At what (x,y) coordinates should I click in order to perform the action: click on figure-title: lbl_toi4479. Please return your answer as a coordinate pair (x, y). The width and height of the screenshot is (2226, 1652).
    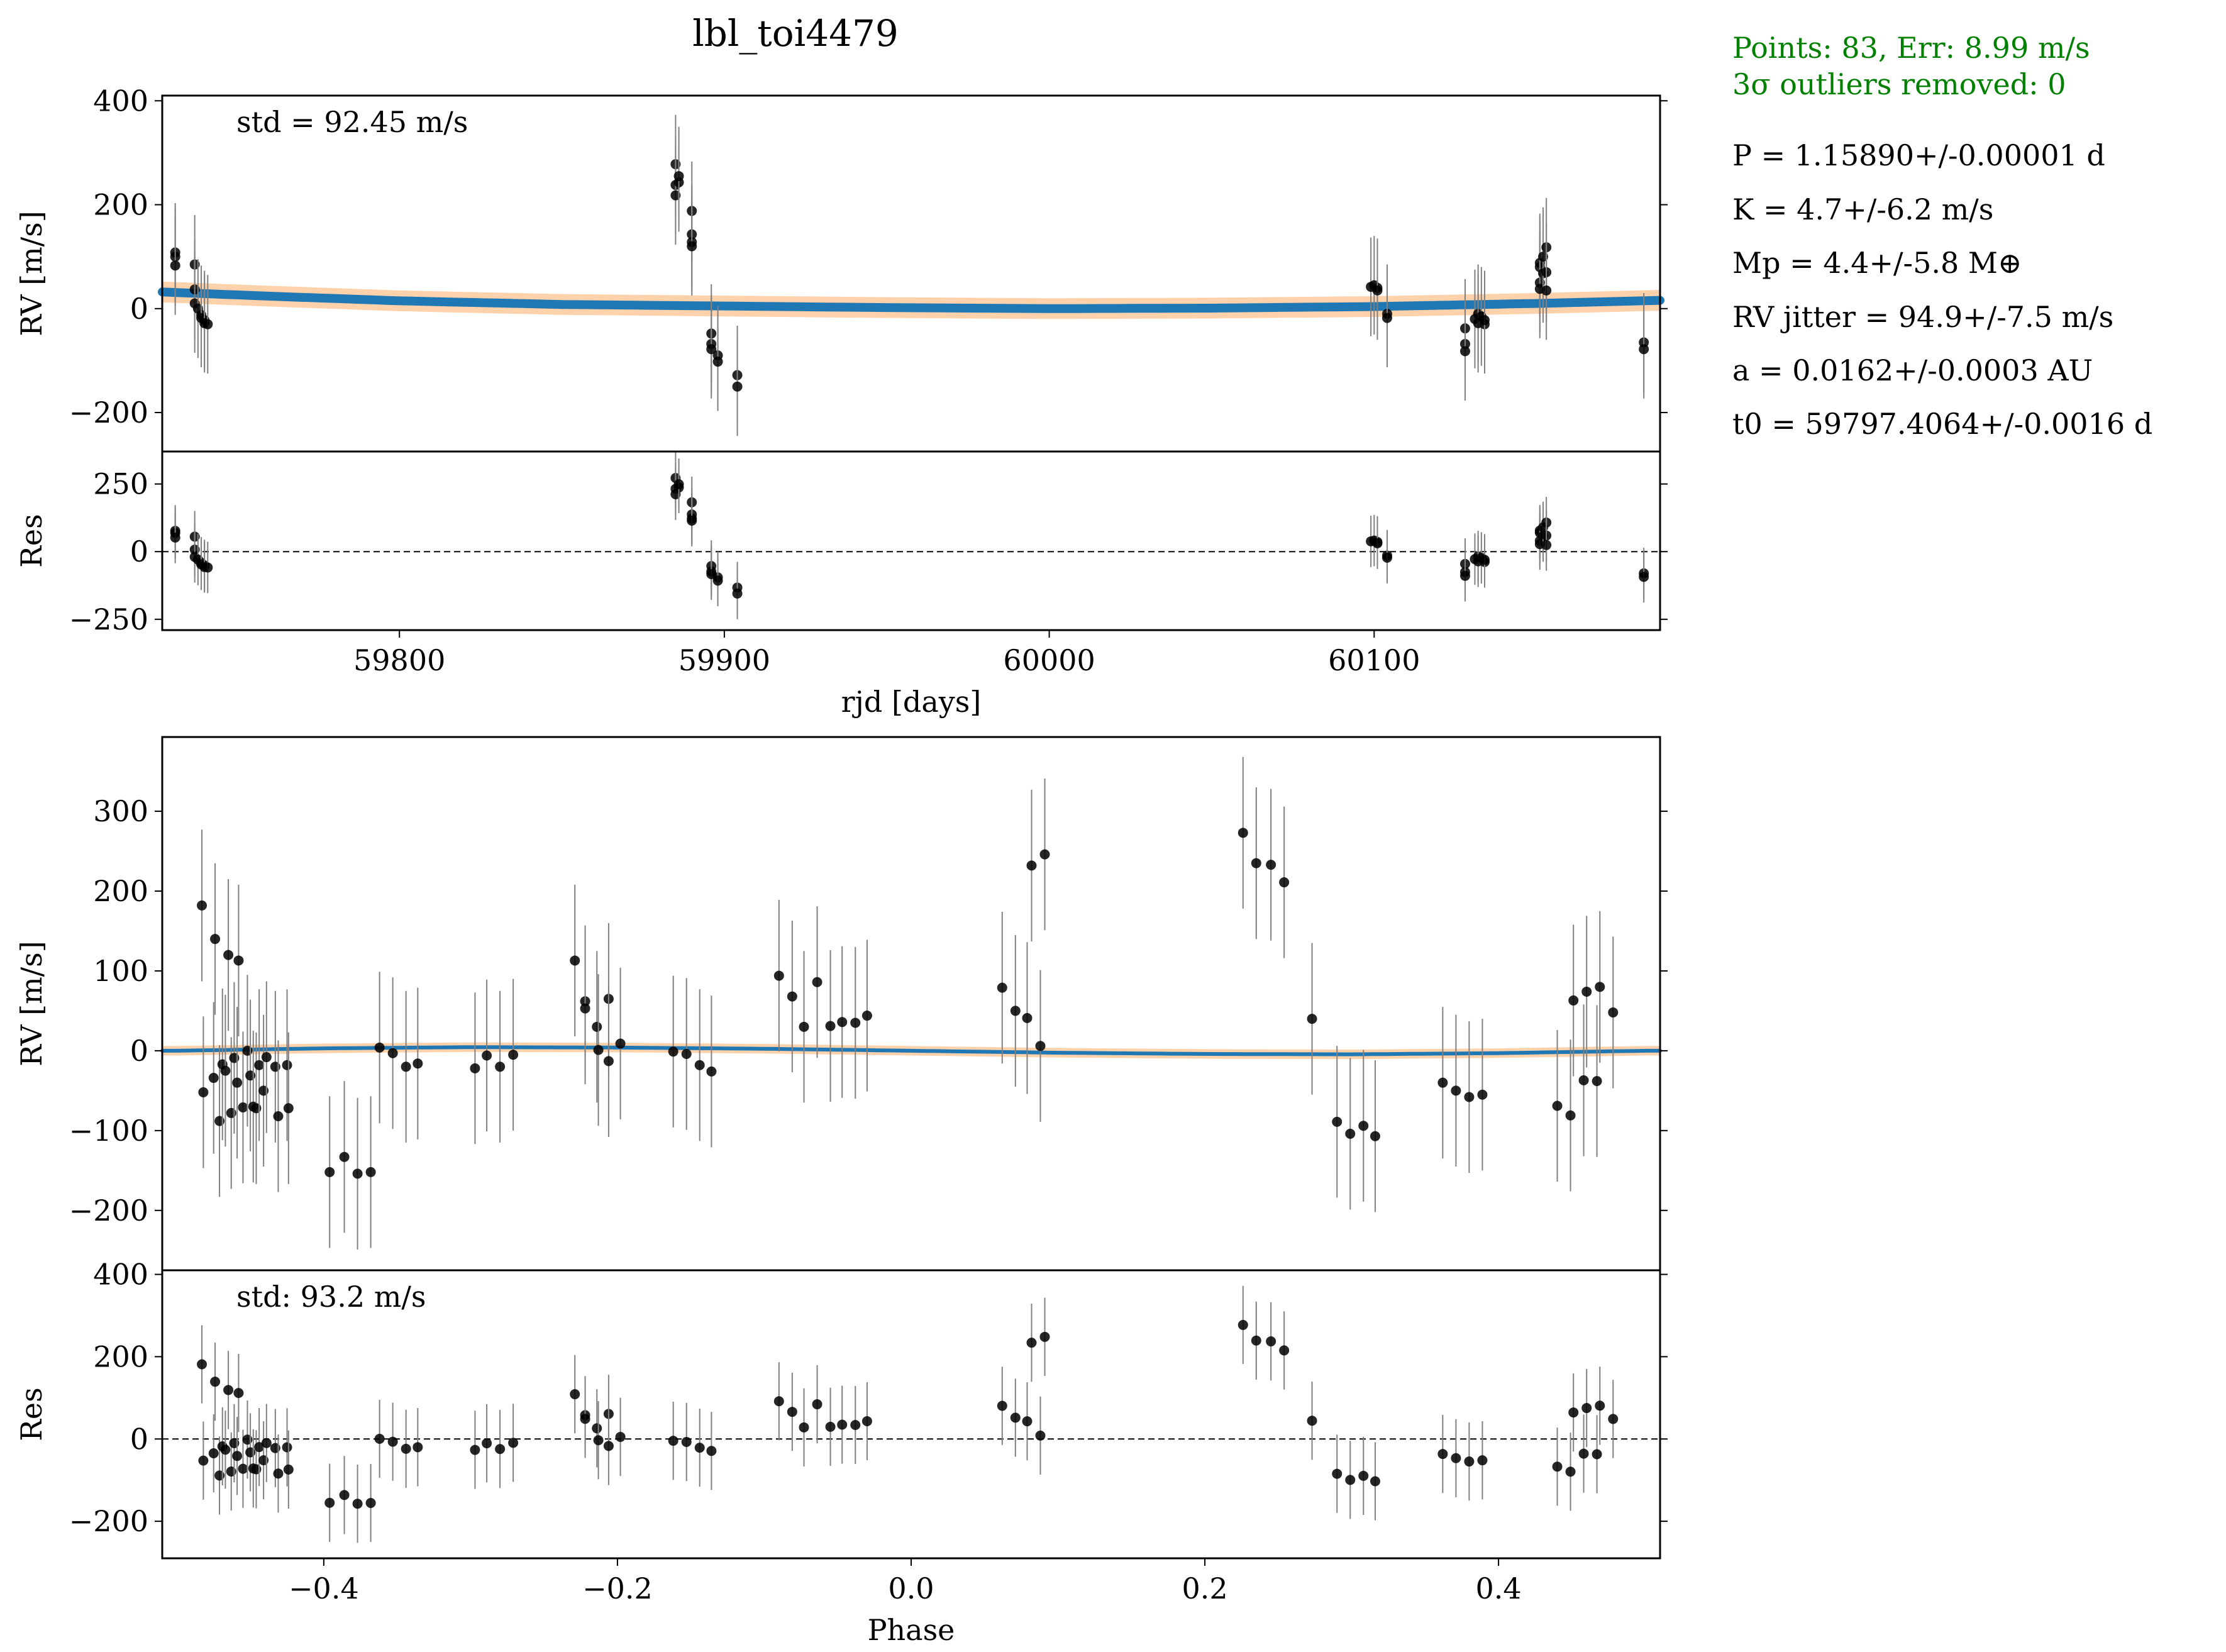
    Looking at the image, I should click on (795, 33).